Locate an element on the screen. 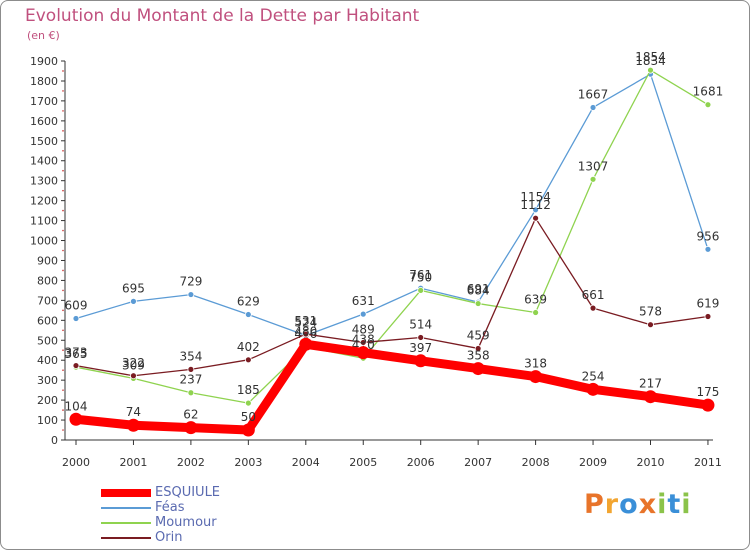  data-label: 1667 is located at coordinates (593, 94).